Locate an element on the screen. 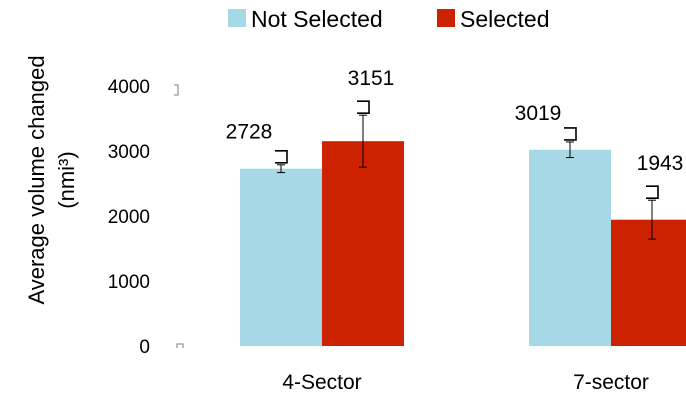  axis-bracket-glyph is located at coordinates (176, 90).